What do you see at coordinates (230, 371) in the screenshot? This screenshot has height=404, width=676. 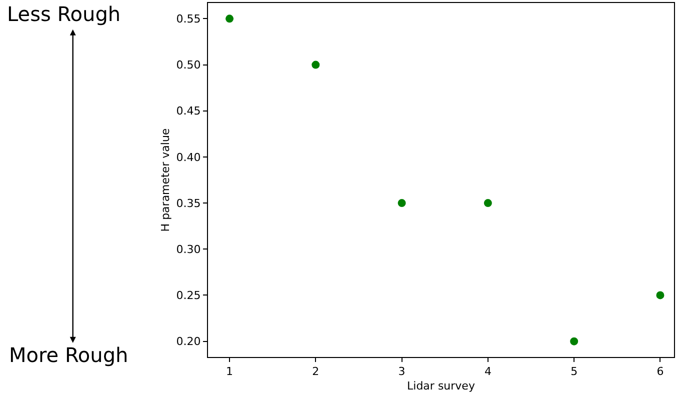 I see `x-tick-label: 1` at bounding box center [230, 371].